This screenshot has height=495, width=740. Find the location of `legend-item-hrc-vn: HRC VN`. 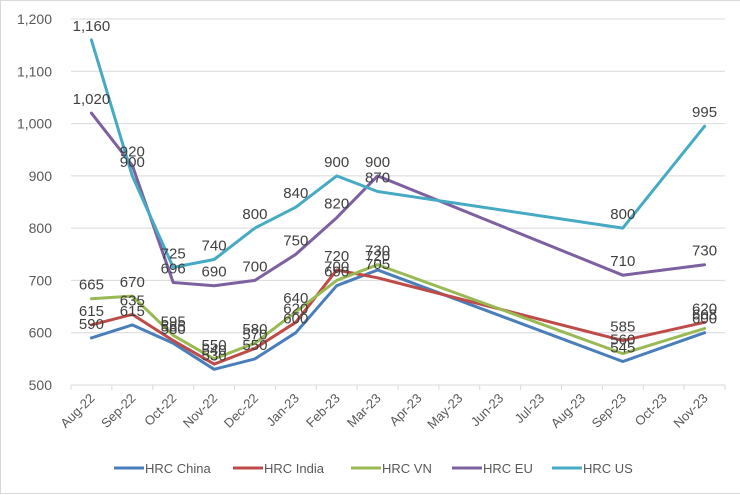

legend-item-hrc-vn: HRC VN is located at coordinates (391, 468).